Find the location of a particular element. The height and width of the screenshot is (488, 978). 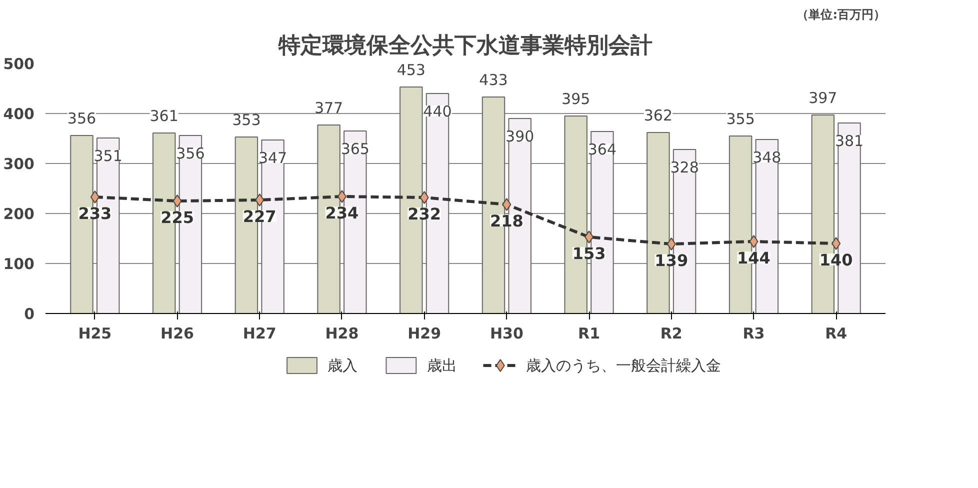

data-label: 233 is located at coordinates (95, 213).